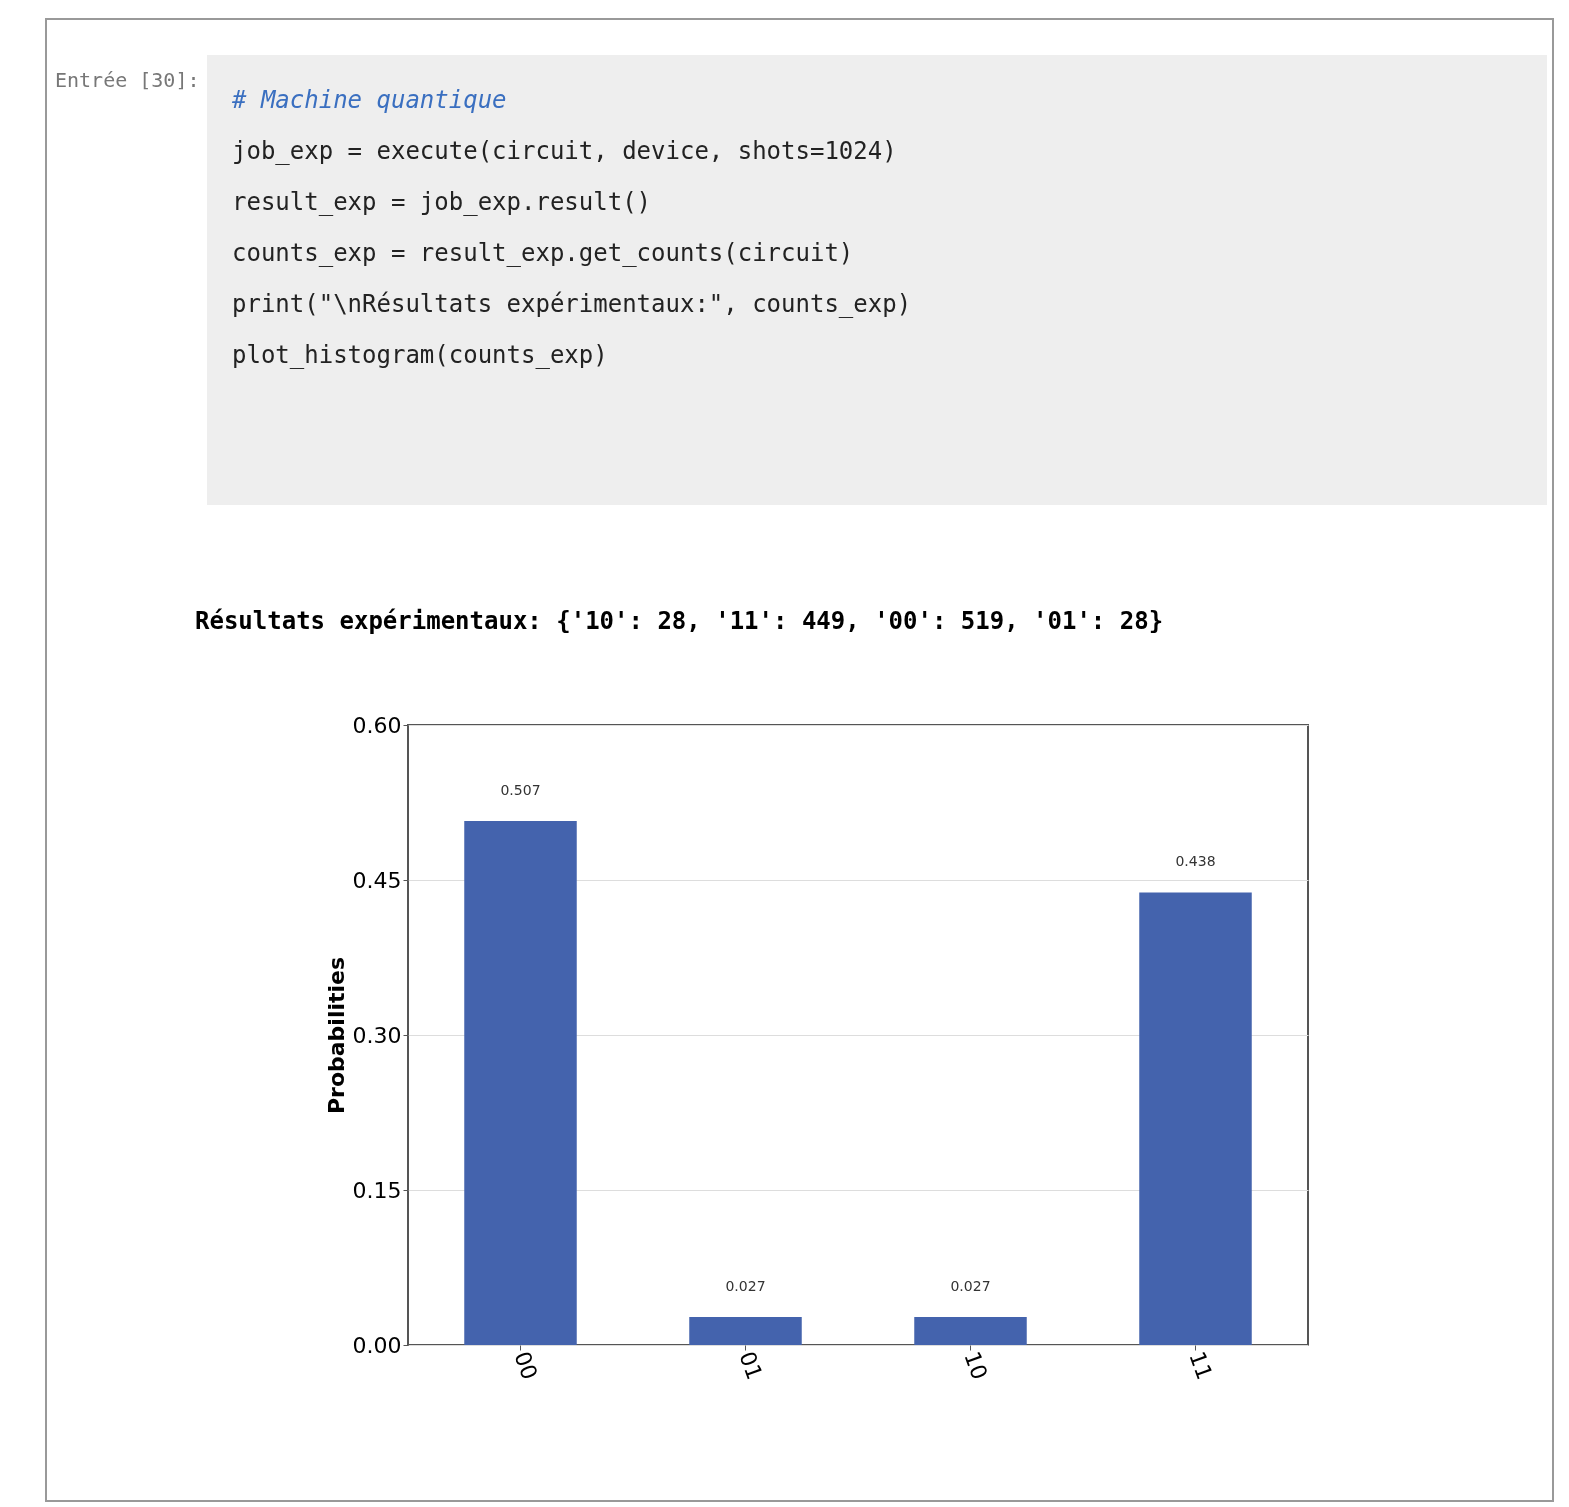 This screenshot has height=1507, width=1569. I want to click on text: job_exp = execute(circuit, device, shots=1024), so click(565, 151).